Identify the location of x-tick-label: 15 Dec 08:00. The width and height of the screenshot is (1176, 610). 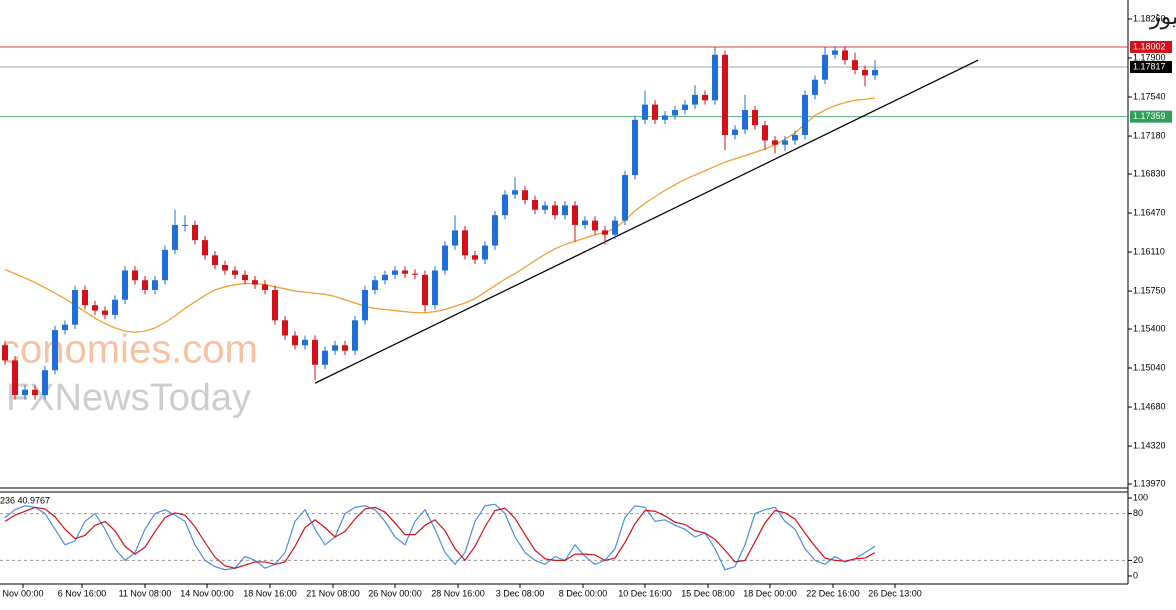
(708, 593).